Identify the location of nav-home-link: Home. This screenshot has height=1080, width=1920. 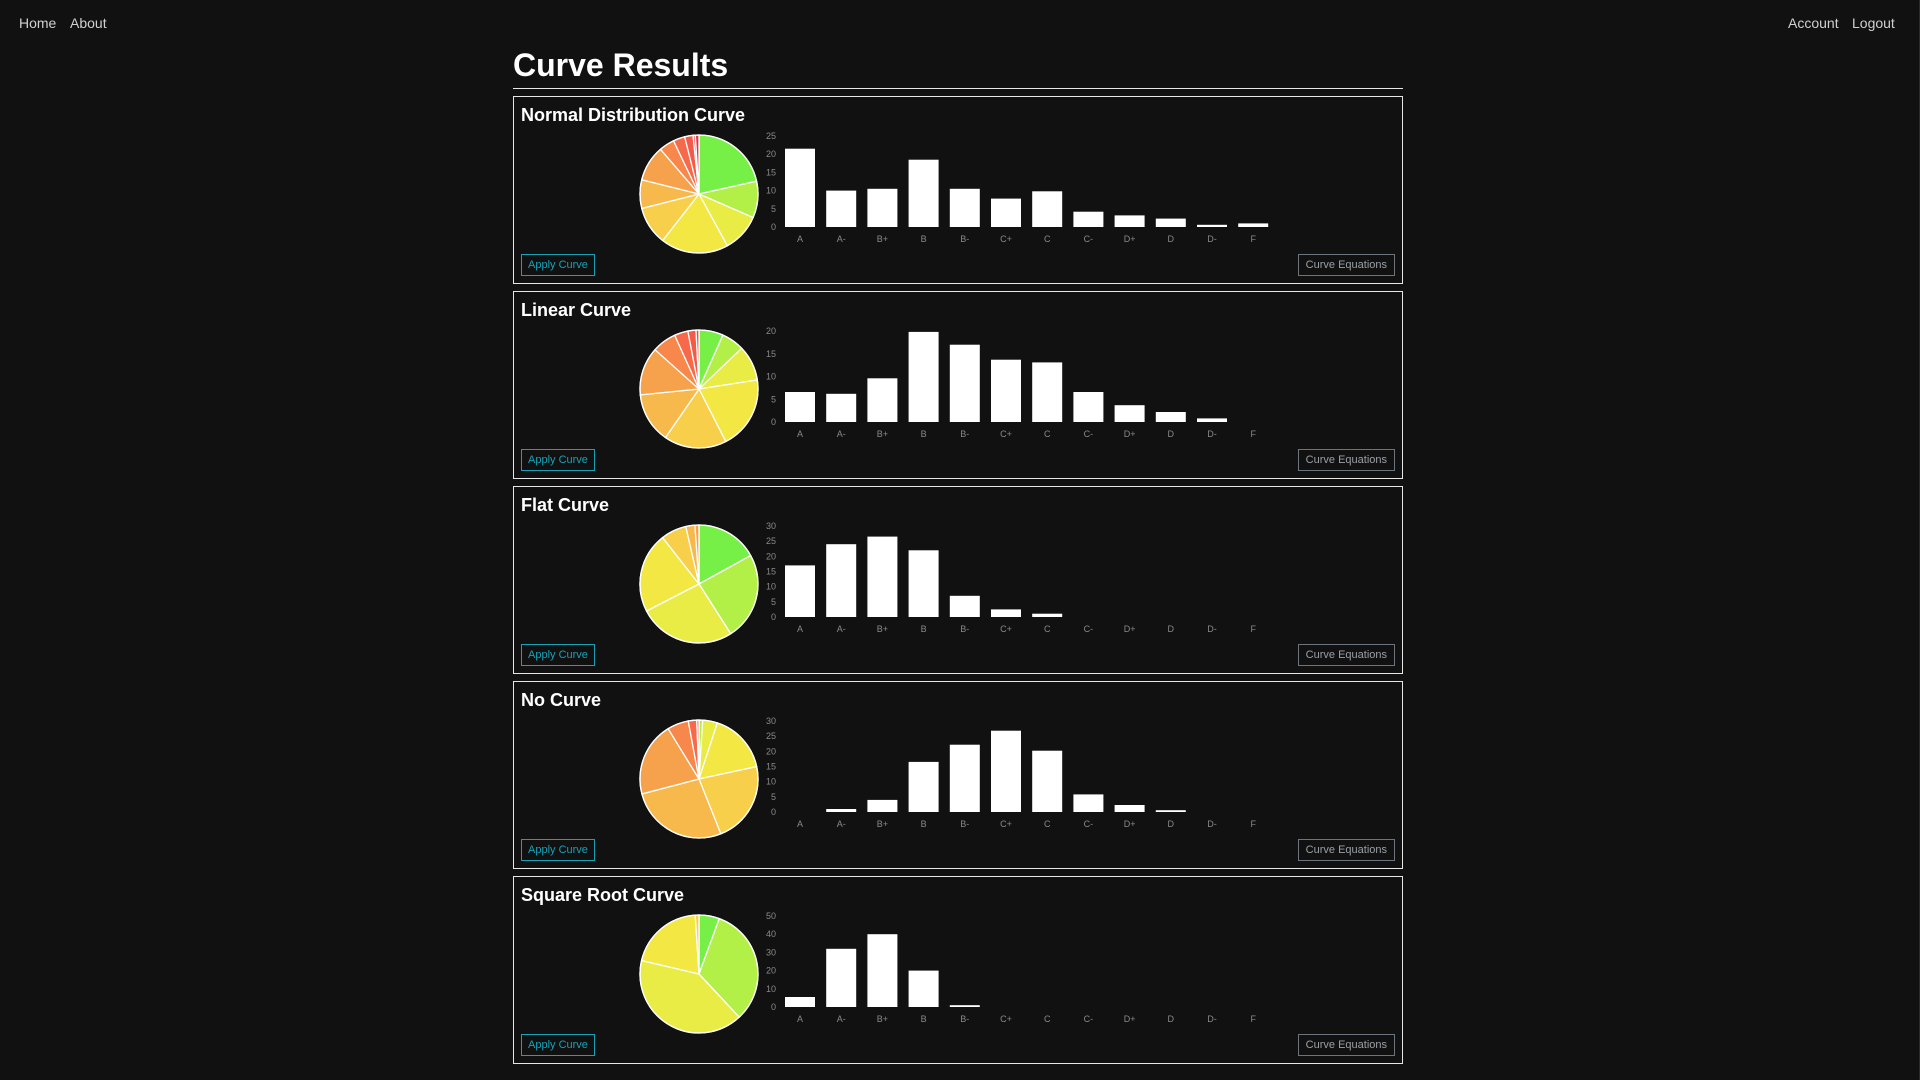
(38, 23).